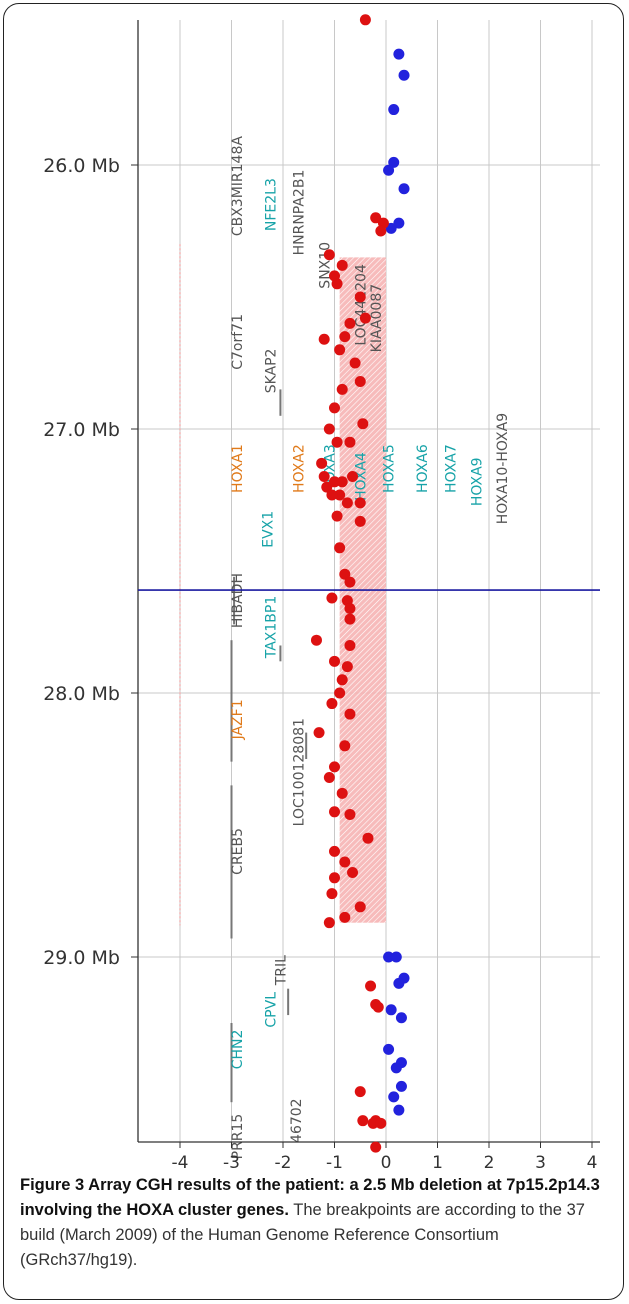  I want to click on gene-label: TAX1BP1, so click(271, 628).